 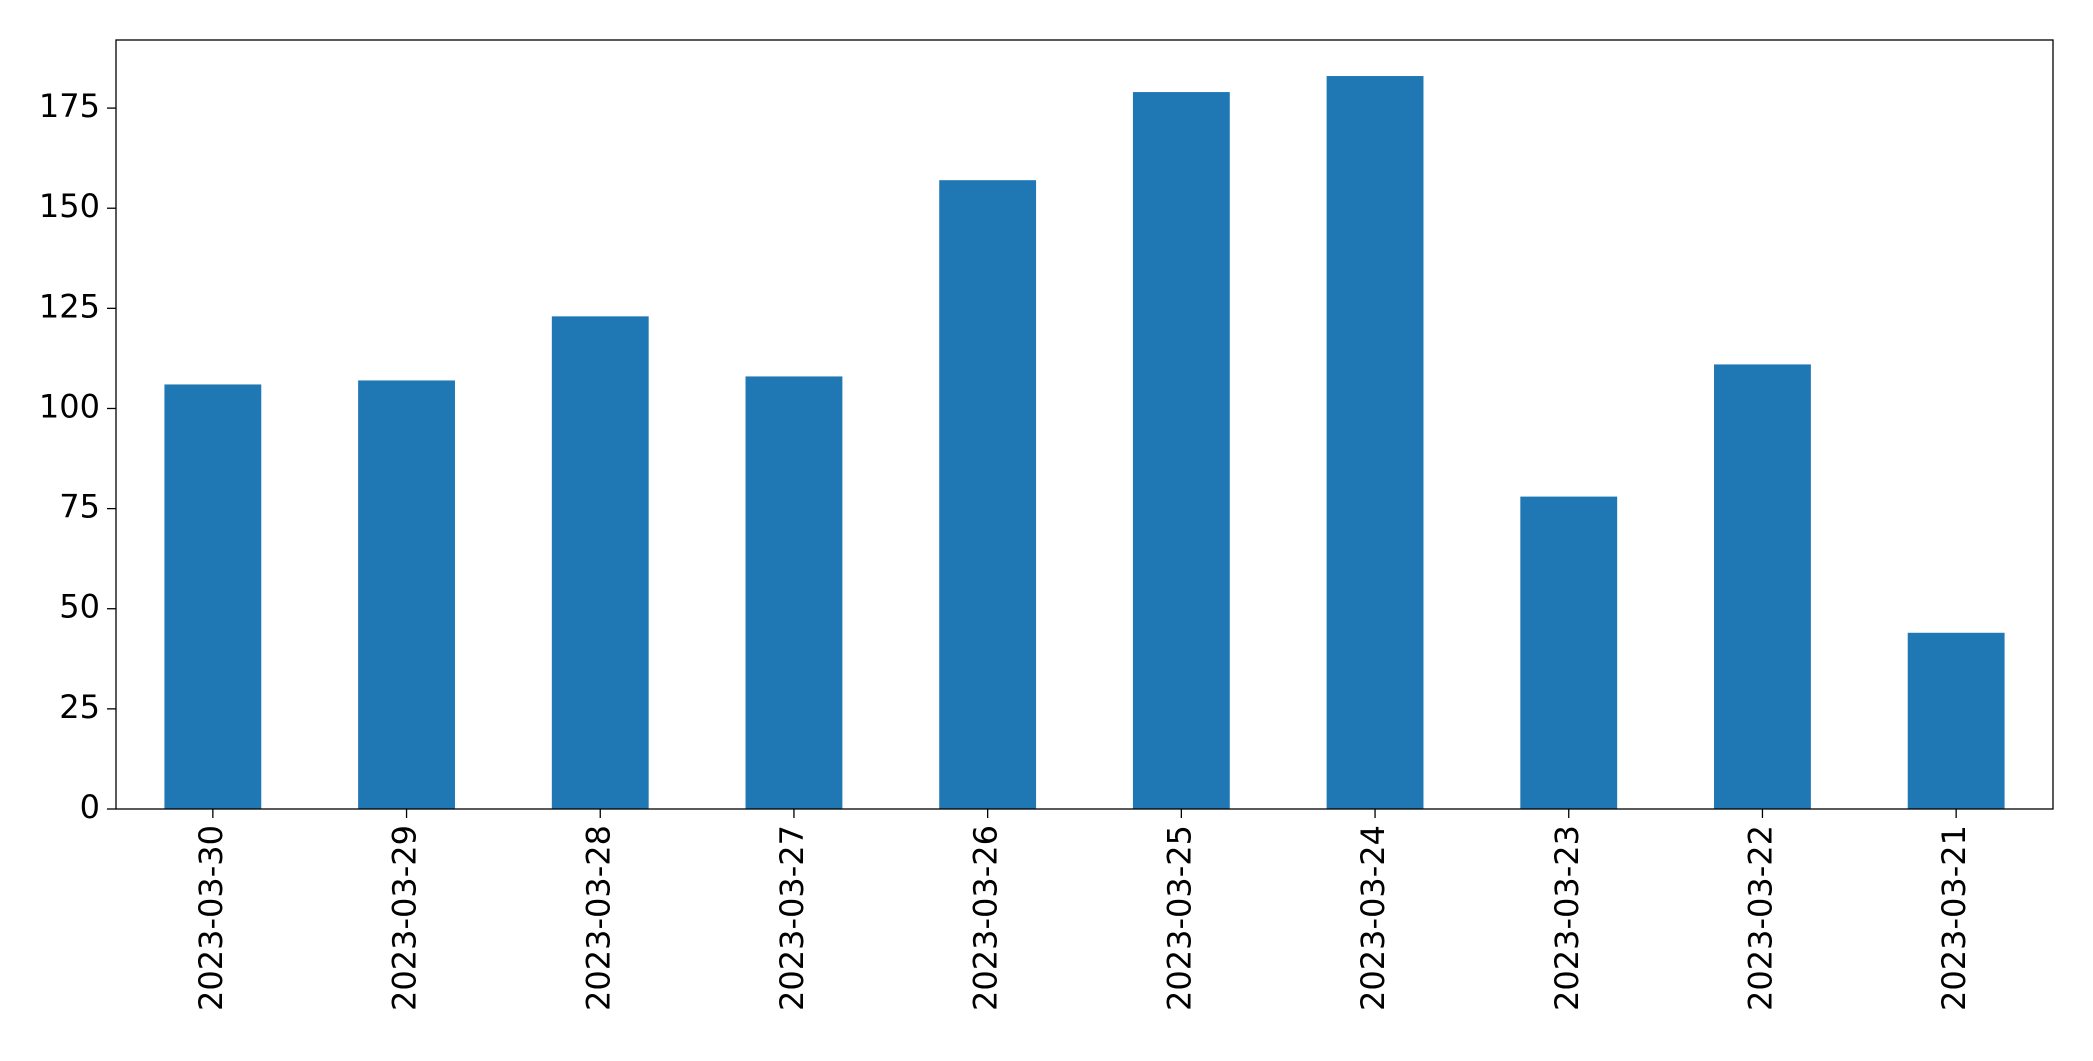 I want to click on y-tick-label: 75, so click(x=79, y=507).